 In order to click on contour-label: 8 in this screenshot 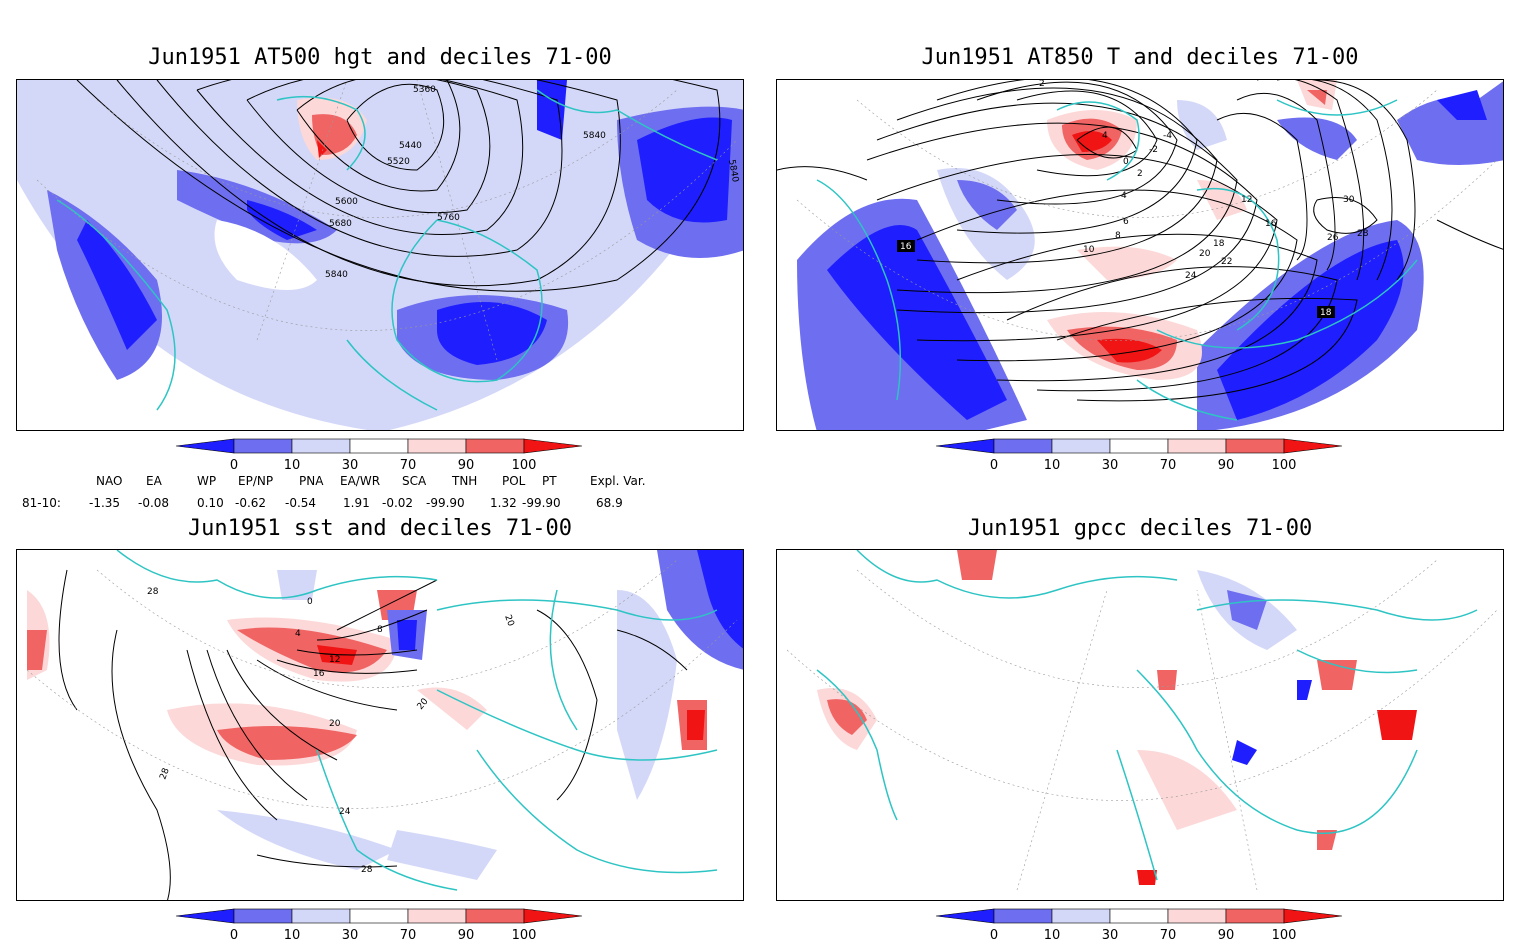, I will do `click(380, 630)`.